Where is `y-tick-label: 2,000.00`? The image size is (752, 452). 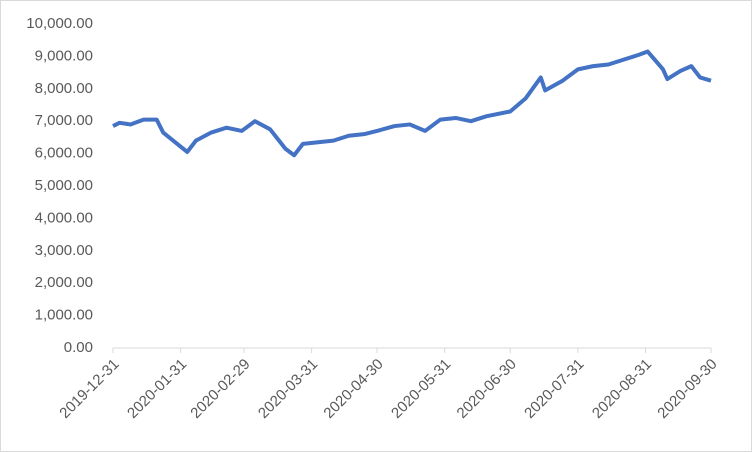 y-tick-label: 2,000.00 is located at coordinates (64, 282).